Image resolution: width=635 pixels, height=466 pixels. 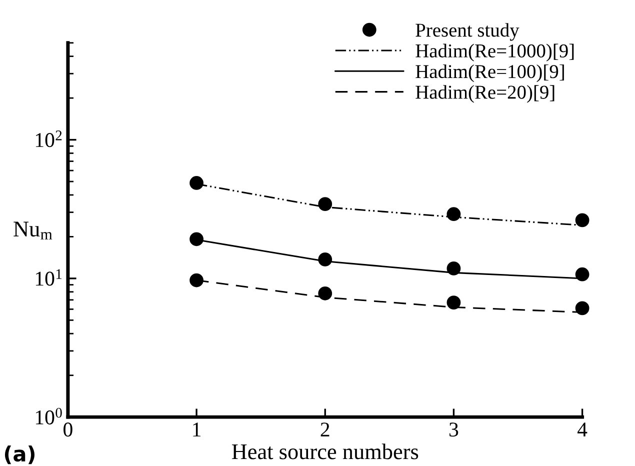 What do you see at coordinates (19, 455) in the screenshot?
I see `text: (a)` at bounding box center [19, 455].